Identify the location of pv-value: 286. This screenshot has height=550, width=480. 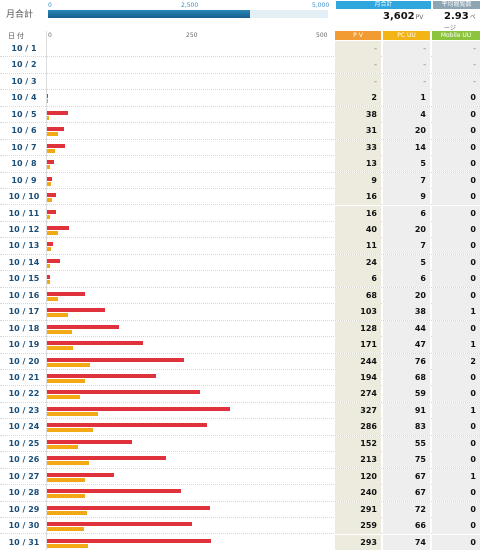
(358, 427).